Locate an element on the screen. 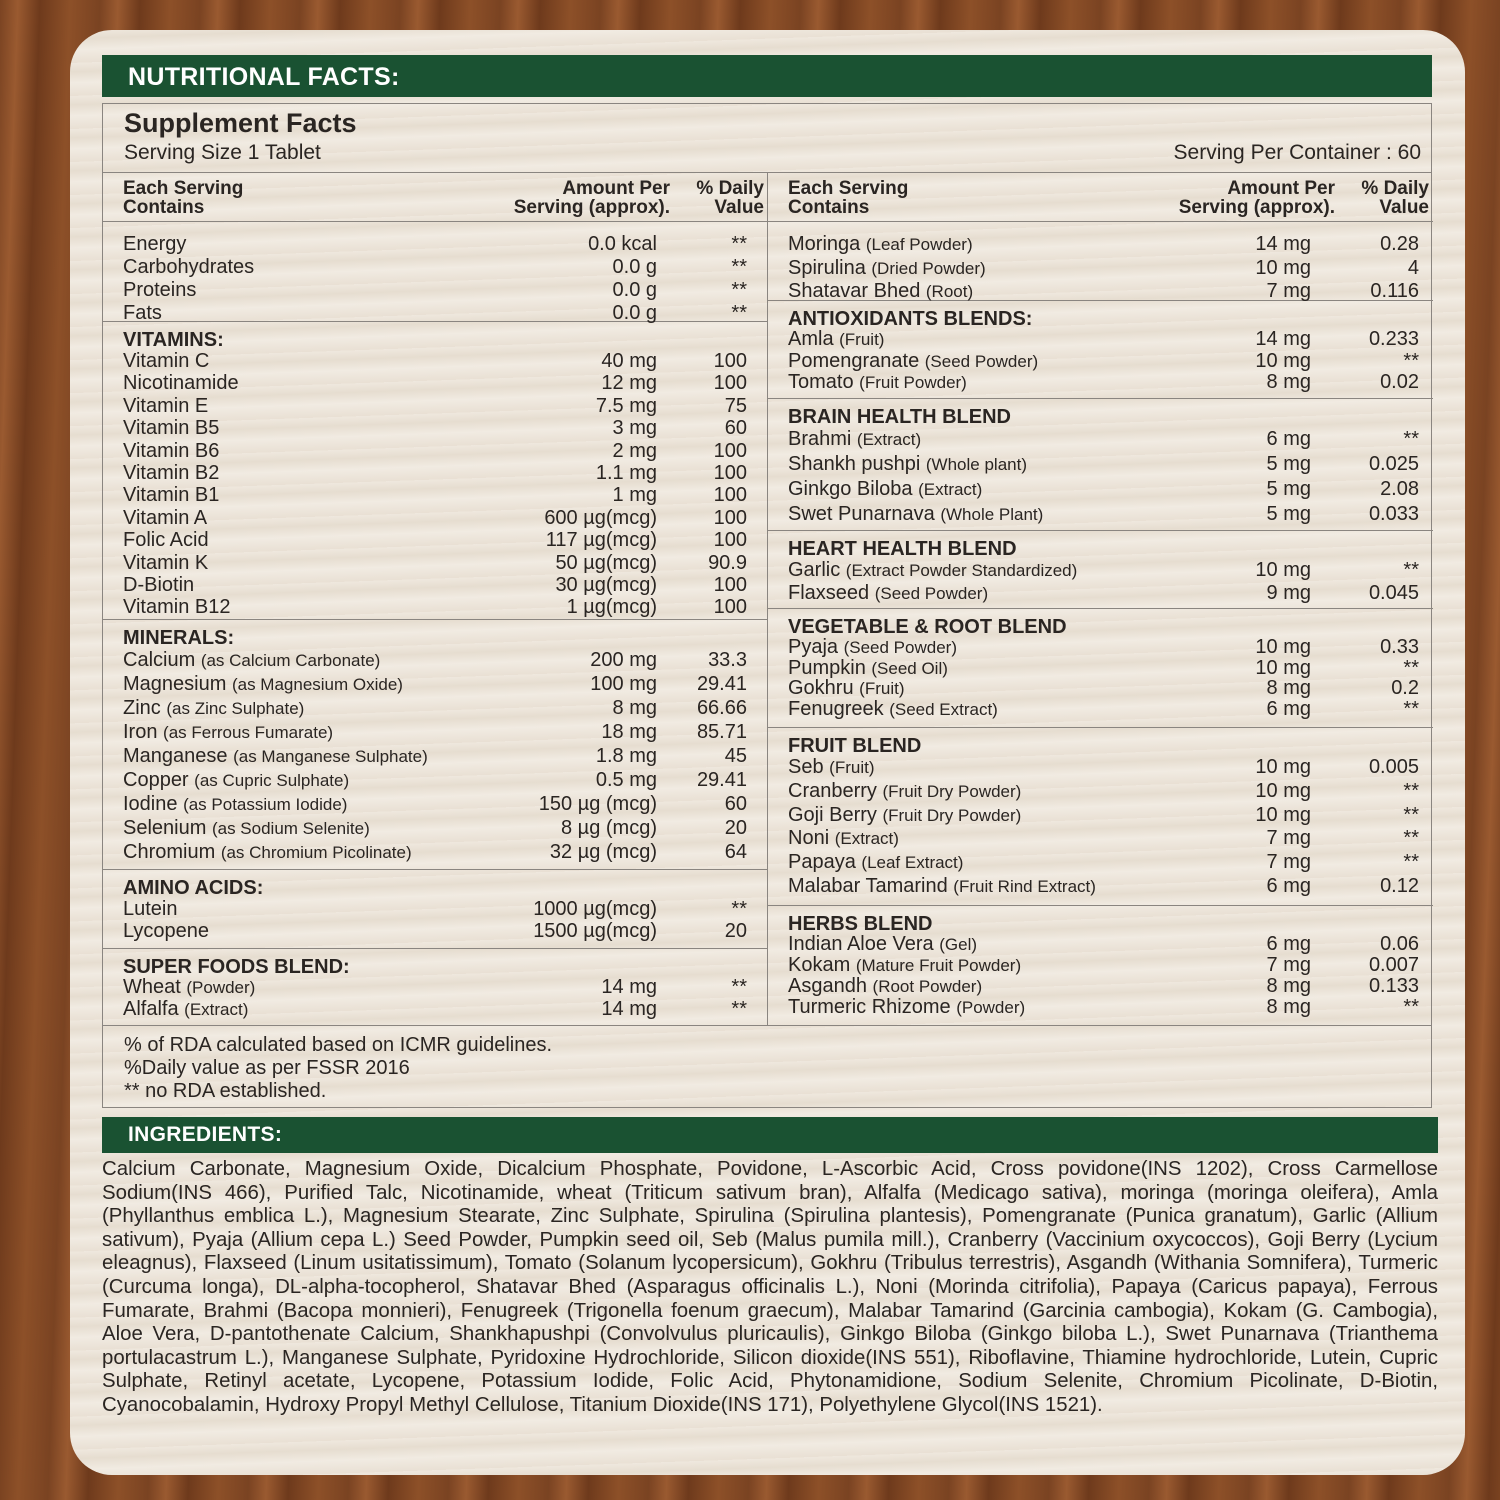 The height and width of the screenshot is (1500, 1500). nutrient-daily-value: 29.41 is located at coordinates (721, 780).